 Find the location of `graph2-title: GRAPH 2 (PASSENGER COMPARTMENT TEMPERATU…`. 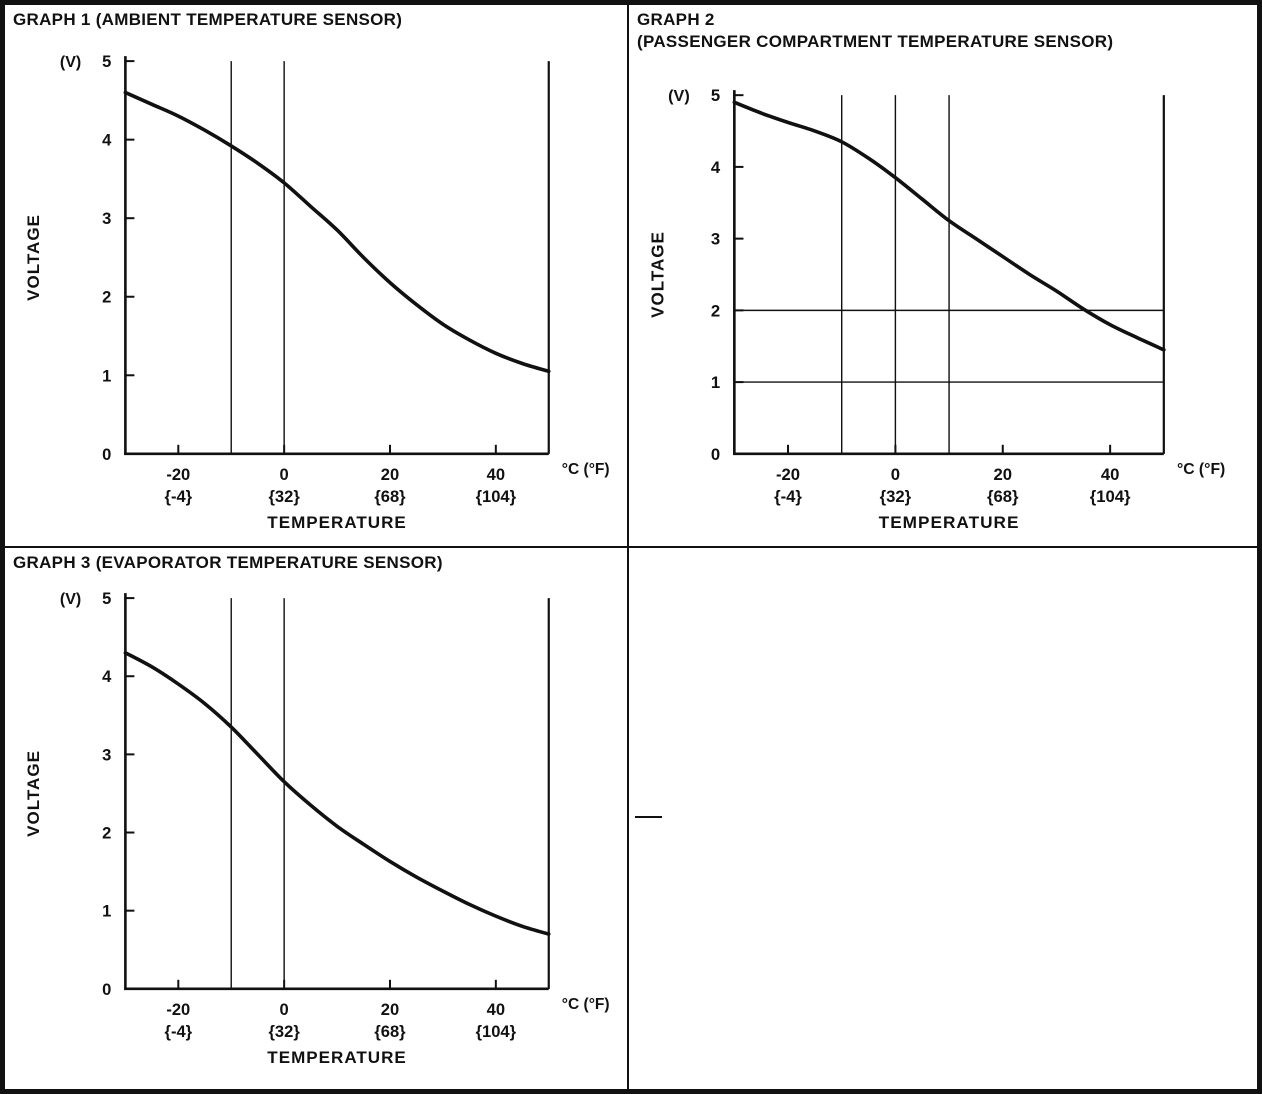

graph2-title: GRAPH 2 (PASSENGER COMPARTMENT TEMPERATU… is located at coordinates (875, 31).